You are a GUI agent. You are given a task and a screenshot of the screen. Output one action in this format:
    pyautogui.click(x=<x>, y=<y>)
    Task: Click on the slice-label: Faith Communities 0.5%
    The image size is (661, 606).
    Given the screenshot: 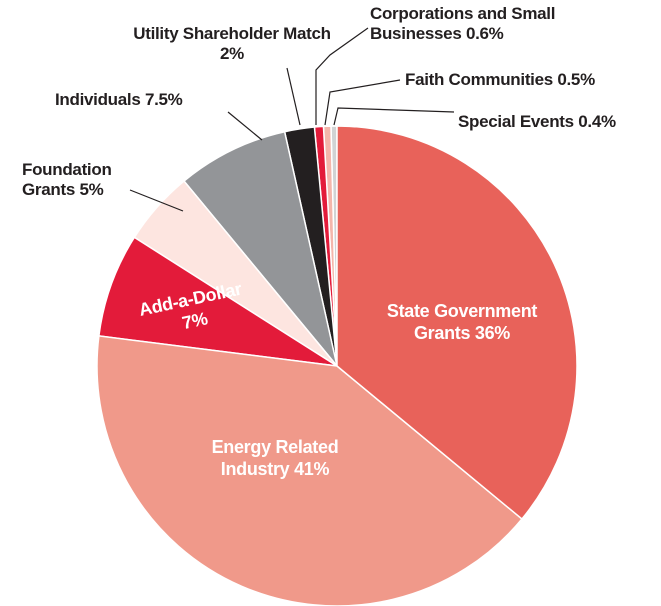 What is the action you would take?
    pyautogui.click(x=530, y=80)
    